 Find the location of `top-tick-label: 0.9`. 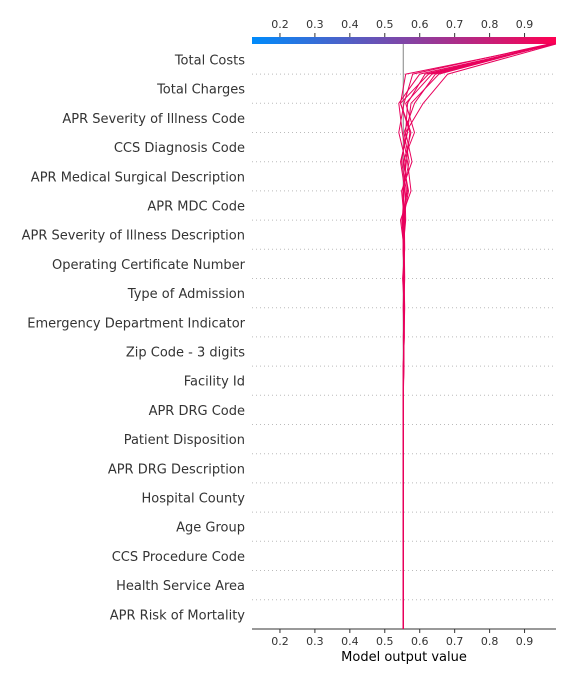

top-tick-label: 0.9 is located at coordinates (525, 24).